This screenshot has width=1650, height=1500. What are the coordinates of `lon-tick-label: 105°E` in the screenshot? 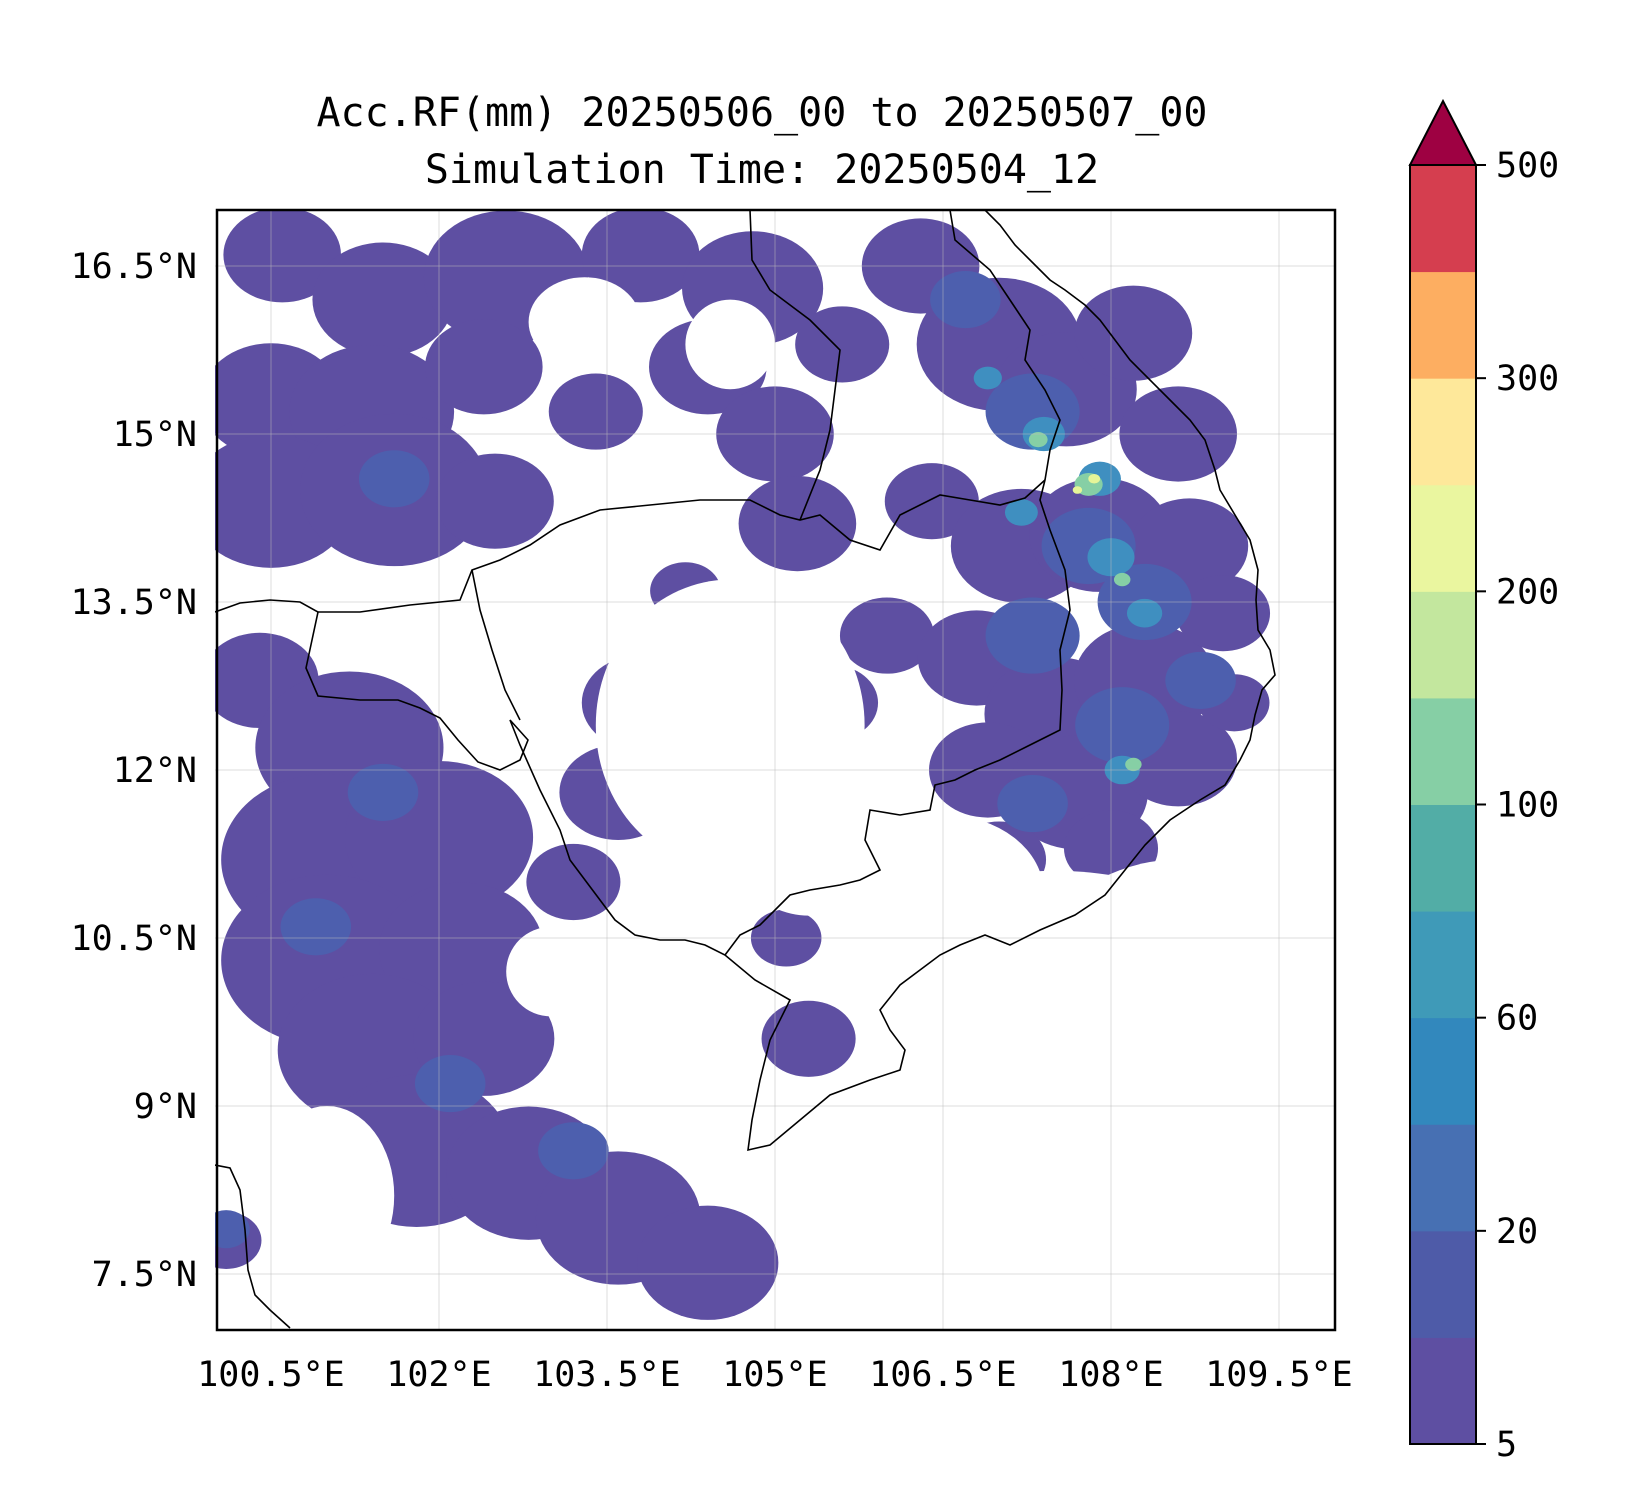 It's located at (774, 1375).